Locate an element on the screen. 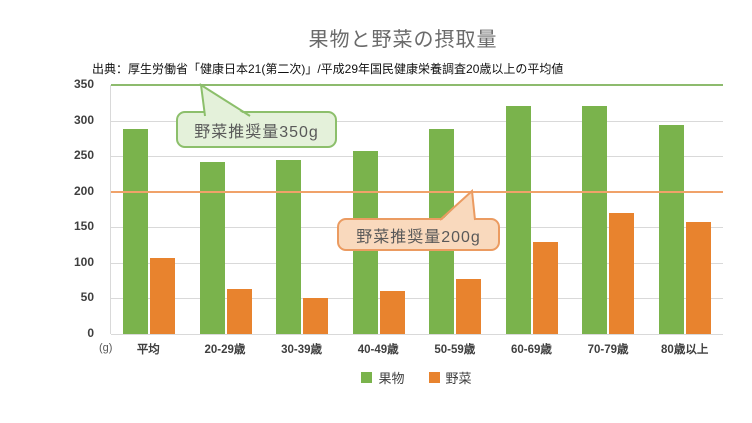 The width and height of the screenshot is (752, 423). bar-果物-平均 is located at coordinates (136, 231).